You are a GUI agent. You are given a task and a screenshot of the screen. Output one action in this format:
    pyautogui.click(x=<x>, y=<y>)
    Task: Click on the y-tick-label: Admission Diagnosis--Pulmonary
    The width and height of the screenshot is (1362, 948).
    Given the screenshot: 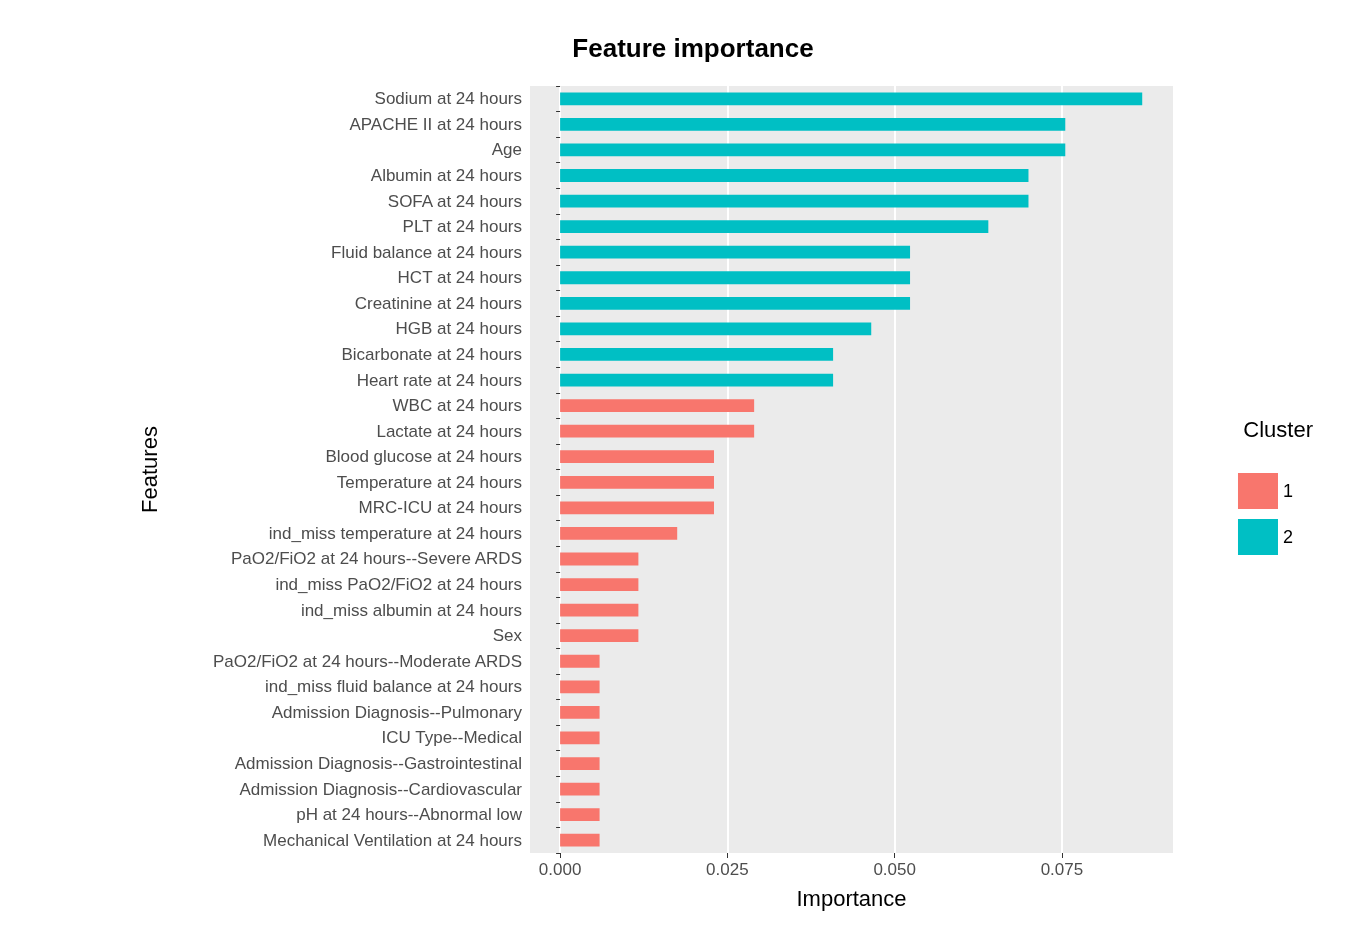 What is the action you would take?
    pyautogui.click(x=397, y=712)
    